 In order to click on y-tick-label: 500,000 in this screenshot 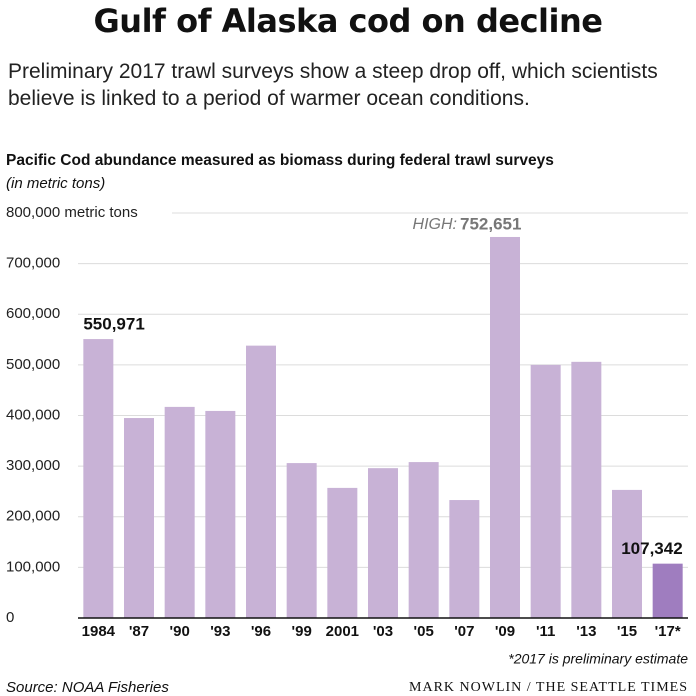, I will do `click(33, 364)`.